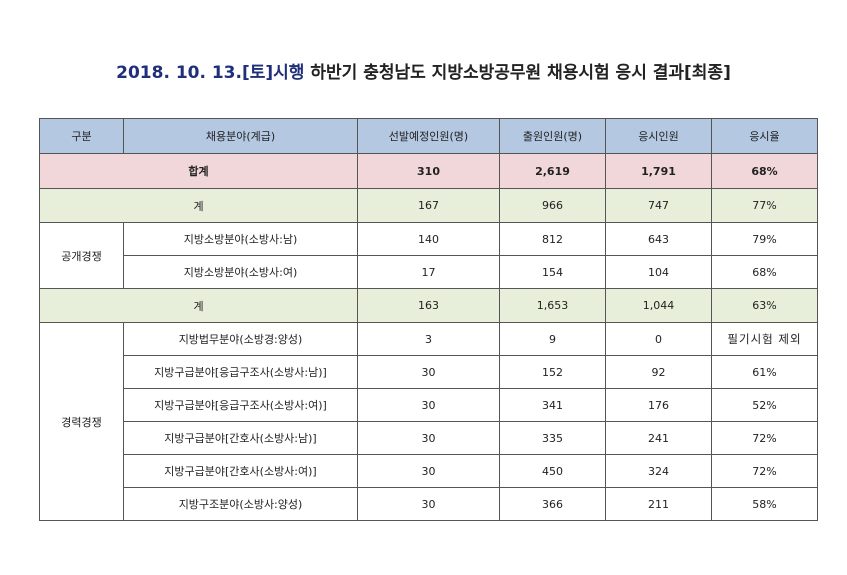 This screenshot has height=575, width=847. What do you see at coordinates (240, 471) in the screenshot?
I see `row-field: 지방구급분야[간호사(소방사:여)]` at bounding box center [240, 471].